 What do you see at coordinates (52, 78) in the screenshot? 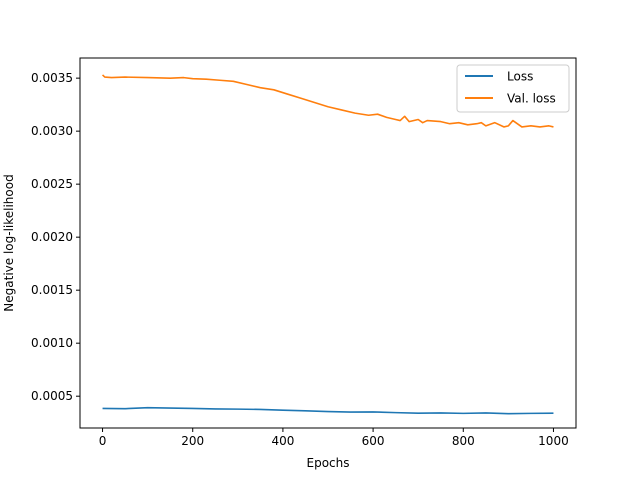
I see `y-tick-label: 0.0035` at bounding box center [52, 78].